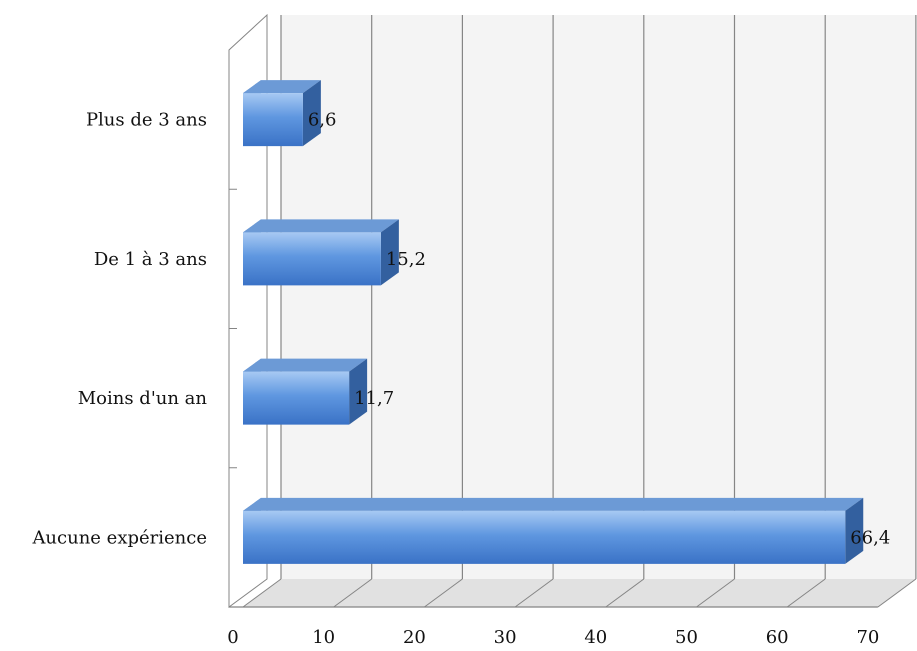 The image size is (917, 651). What do you see at coordinates (150, 259) in the screenshot?
I see `category-label: De 1 à 3 ans` at bounding box center [150, 259].